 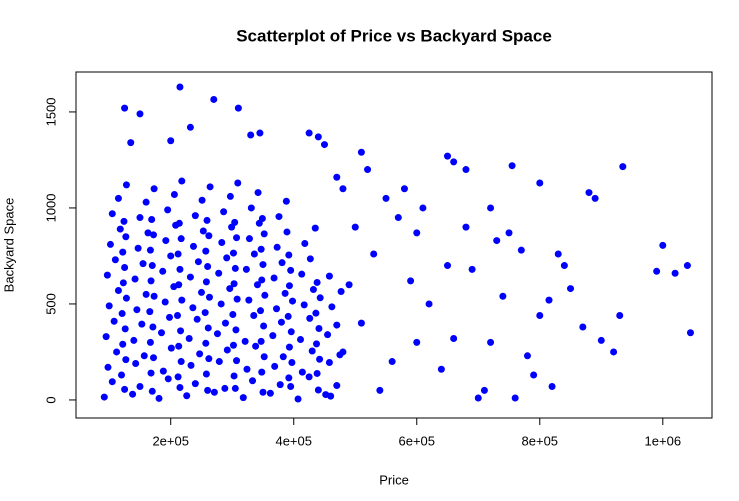 What do you see at coordinates (50, 304) in the screenshot?
I see `y-tick-label: 500` at bounding box center [50, 304].